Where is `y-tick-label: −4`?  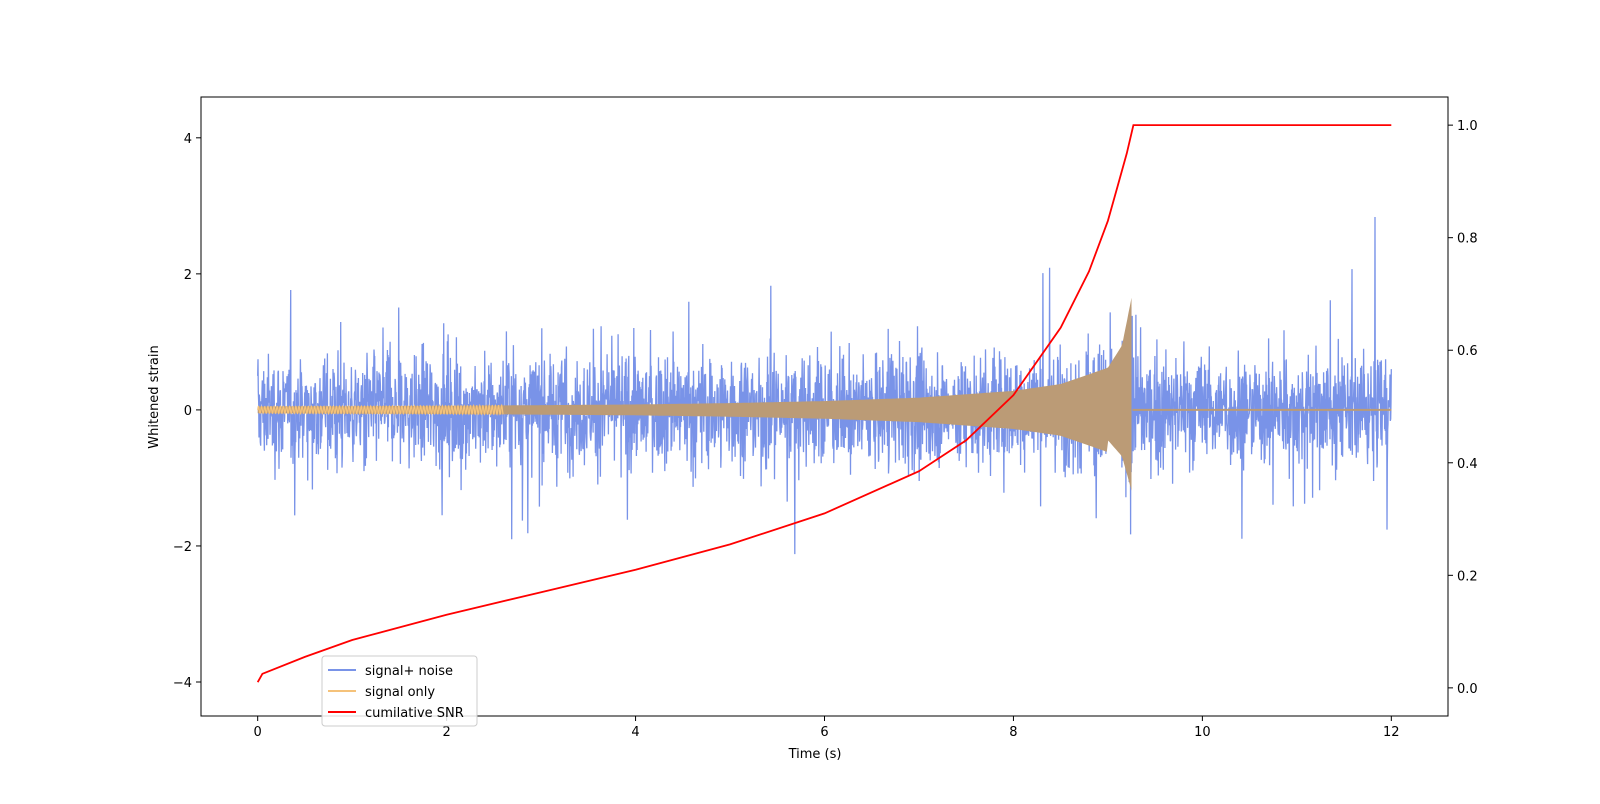
y-tick-label: −4 is located at coordinates (182, 683).